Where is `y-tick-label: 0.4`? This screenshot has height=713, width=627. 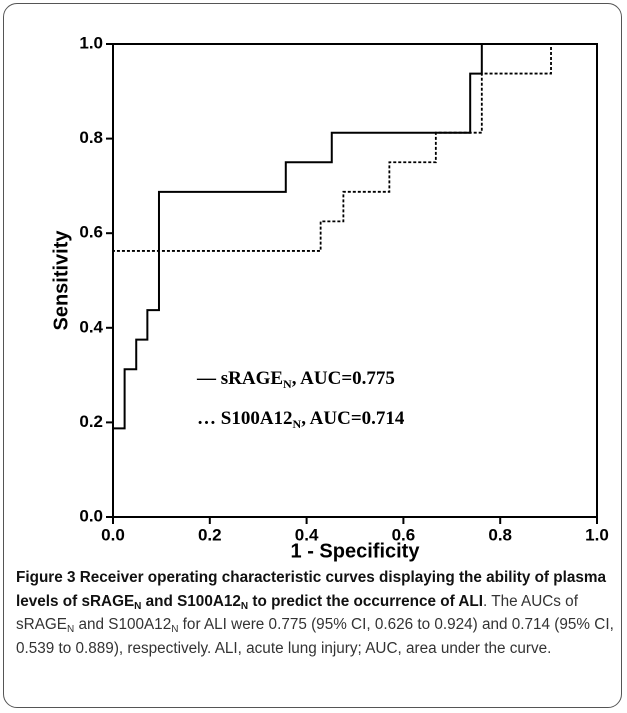 y-tick-label: 0.4 is located at coordinates (91, 326).